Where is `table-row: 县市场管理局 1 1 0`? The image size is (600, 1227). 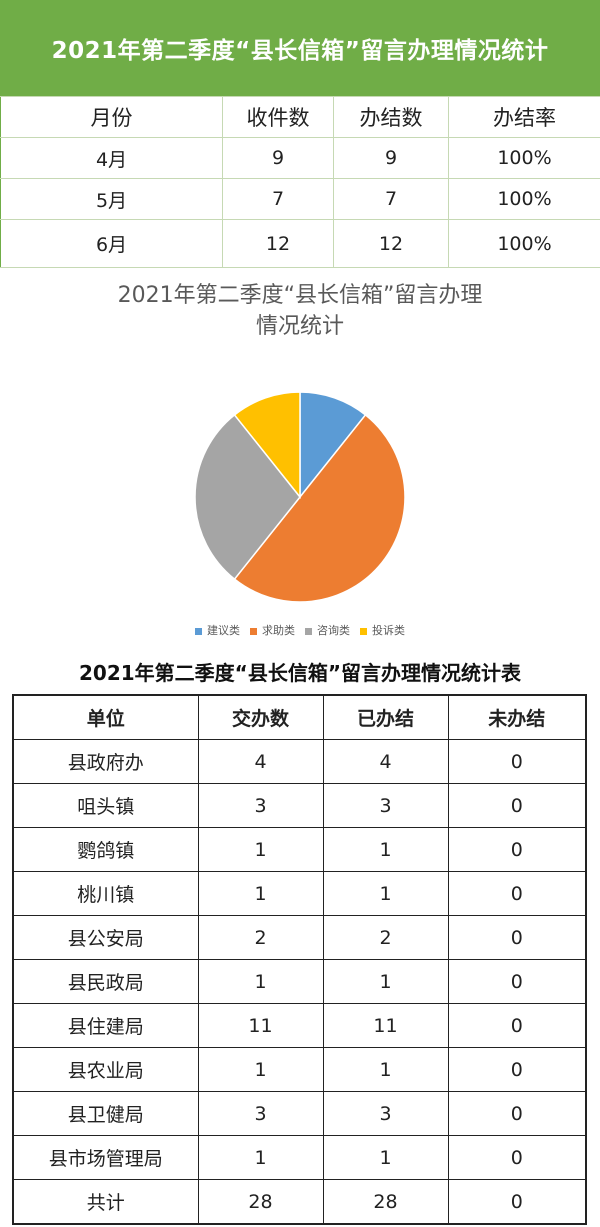 table-row: 县市场管理局 1 1 0 is located at coordinates (299, 1157).